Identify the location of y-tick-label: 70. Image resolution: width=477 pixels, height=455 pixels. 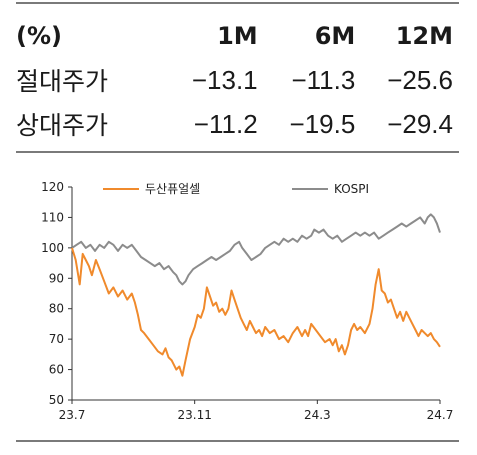
(56, 339).